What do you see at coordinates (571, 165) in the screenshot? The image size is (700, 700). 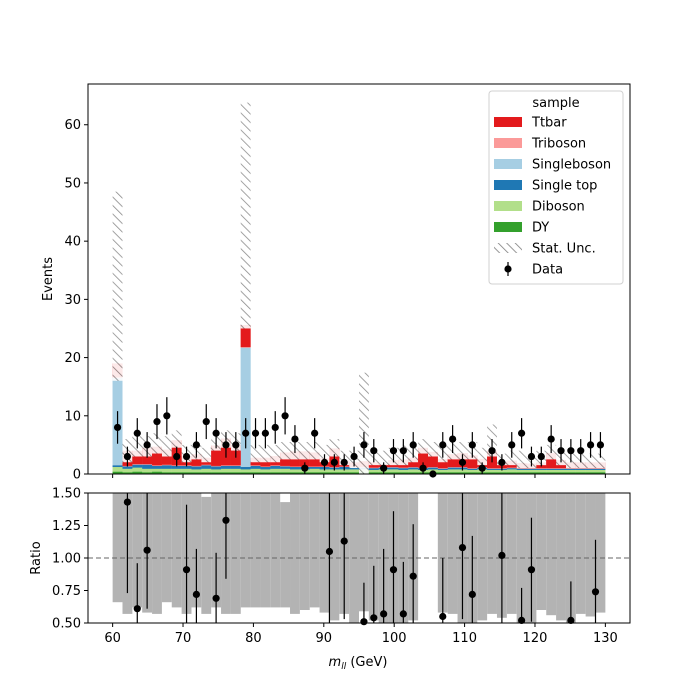 I see `legend-label: Singleboson` at bounding box center [571, 165].